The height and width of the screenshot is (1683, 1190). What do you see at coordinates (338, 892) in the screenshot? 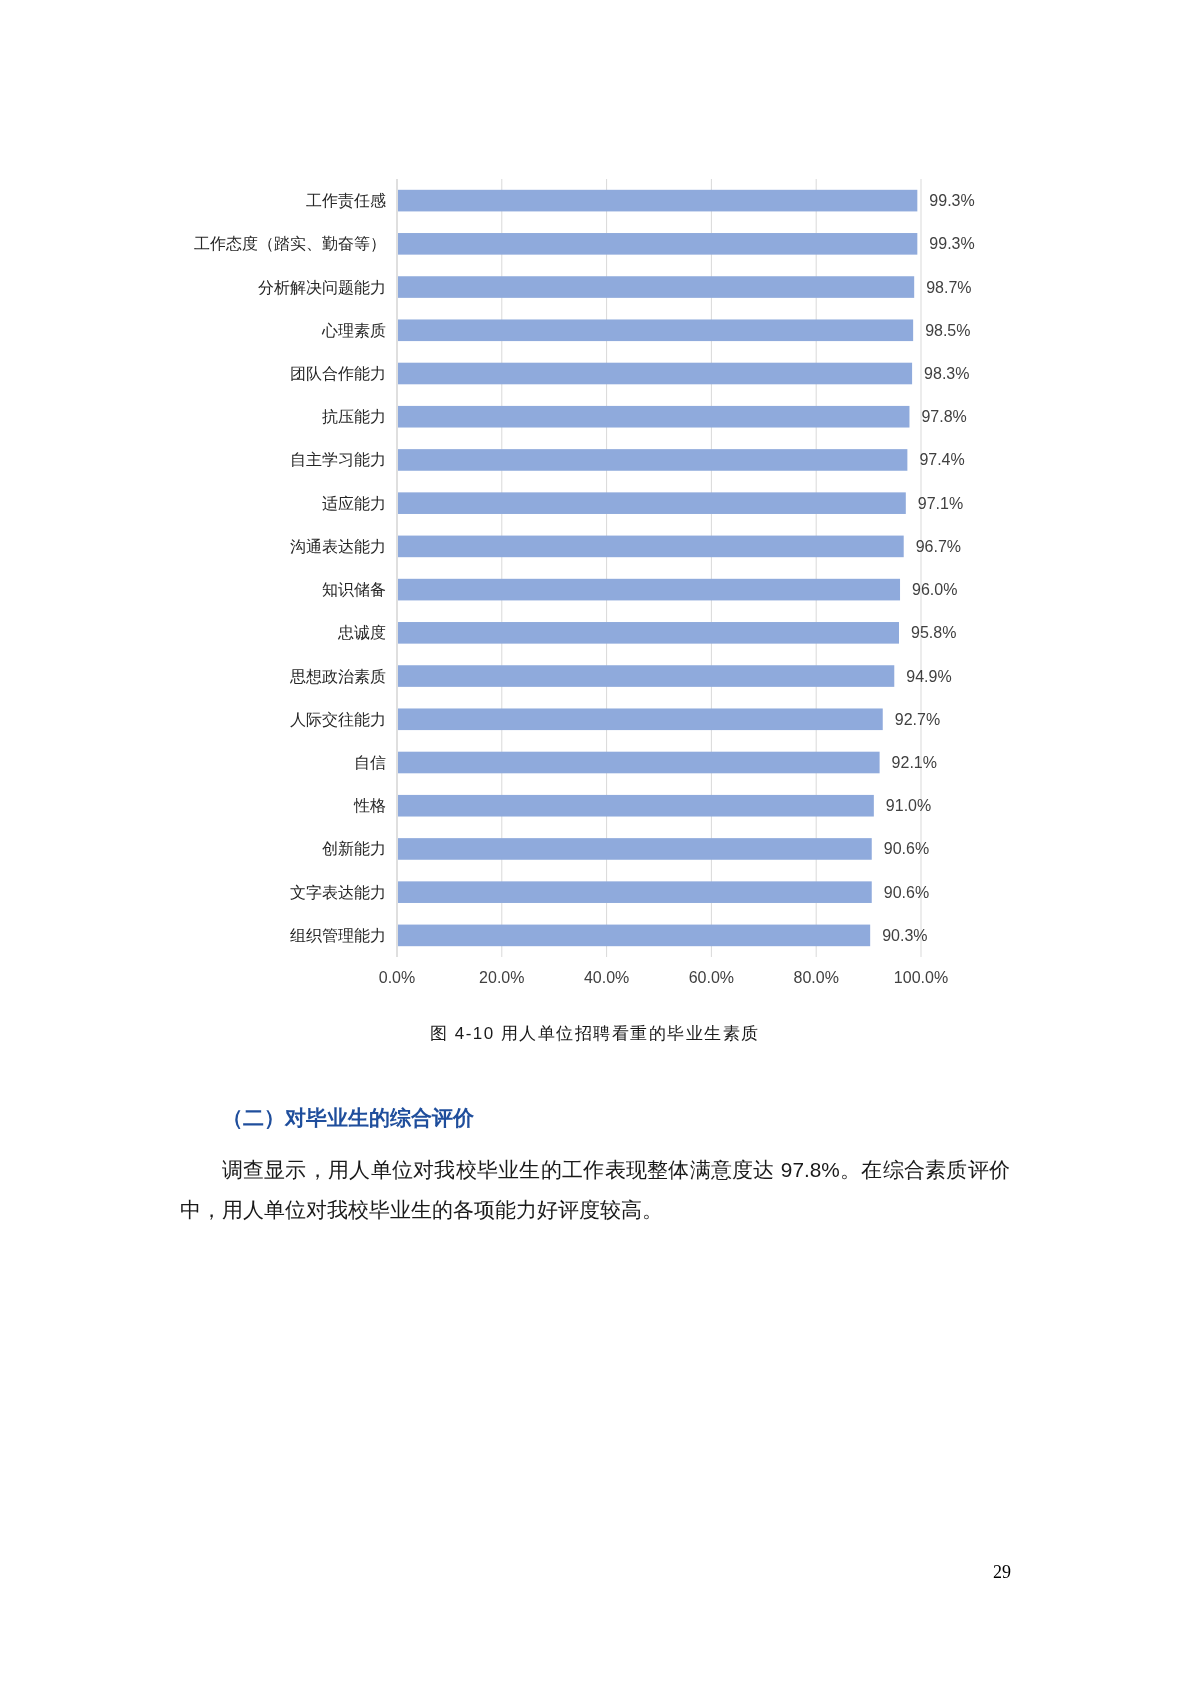
I see `y-tick-label: 文字表达能力` at bounding box center [338, 892].